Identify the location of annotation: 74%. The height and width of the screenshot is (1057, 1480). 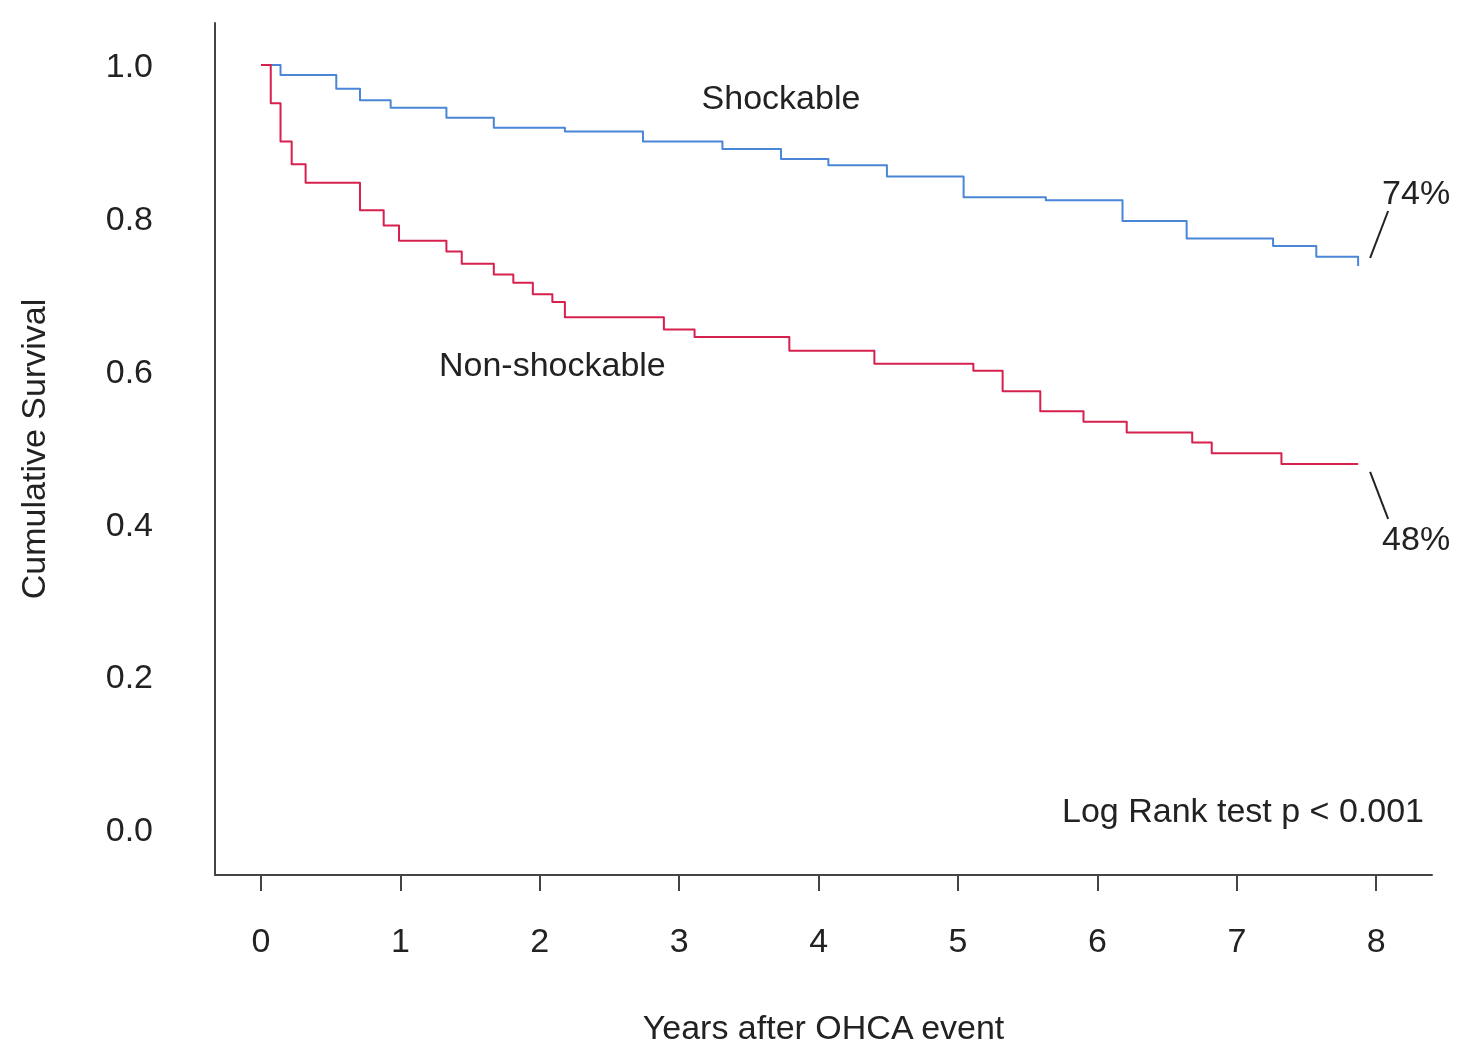
(1416, 191).